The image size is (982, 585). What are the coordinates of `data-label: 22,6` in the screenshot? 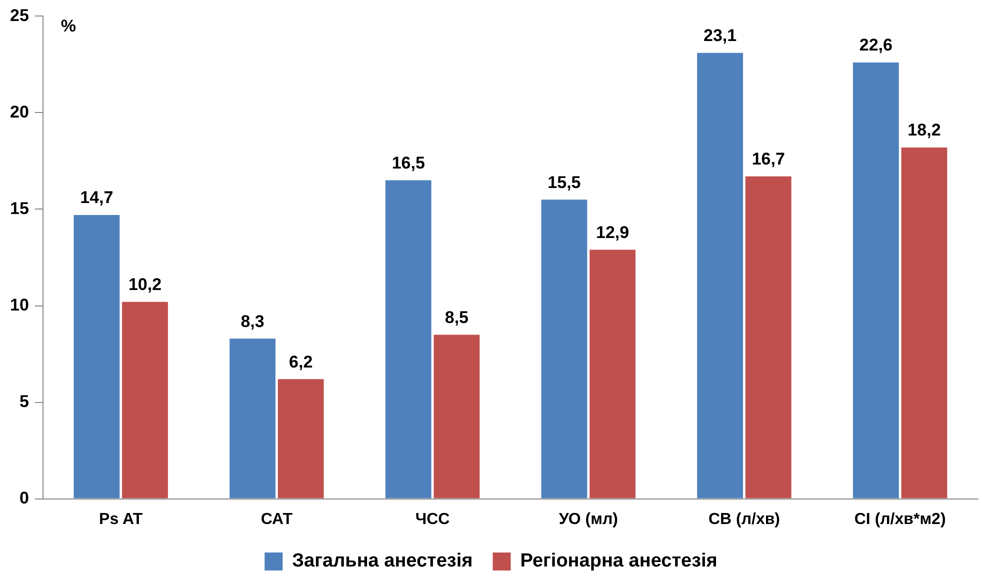 It's located at (875, 45).